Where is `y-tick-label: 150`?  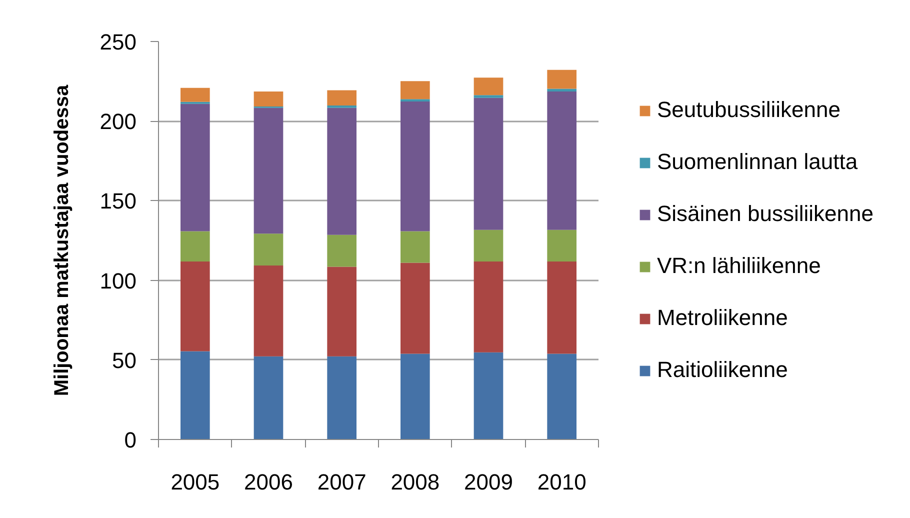
y-tick-label: 150 is located at coordinates (118, 201).